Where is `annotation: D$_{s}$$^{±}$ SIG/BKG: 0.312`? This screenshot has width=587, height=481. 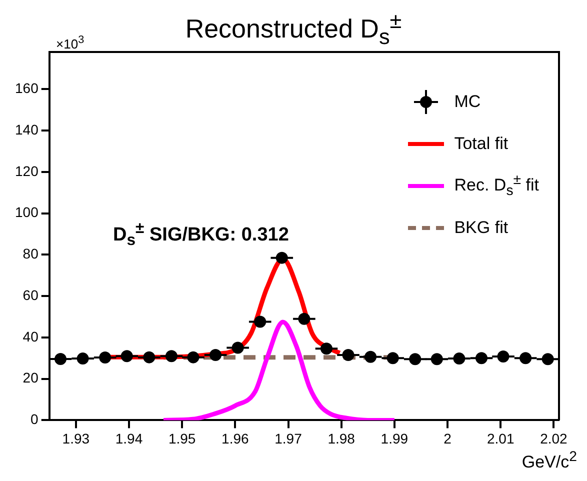 annotation: D$_{s}$$^{±}$ SIG/BKG: 0.312 is located at coordinates (201, 235).